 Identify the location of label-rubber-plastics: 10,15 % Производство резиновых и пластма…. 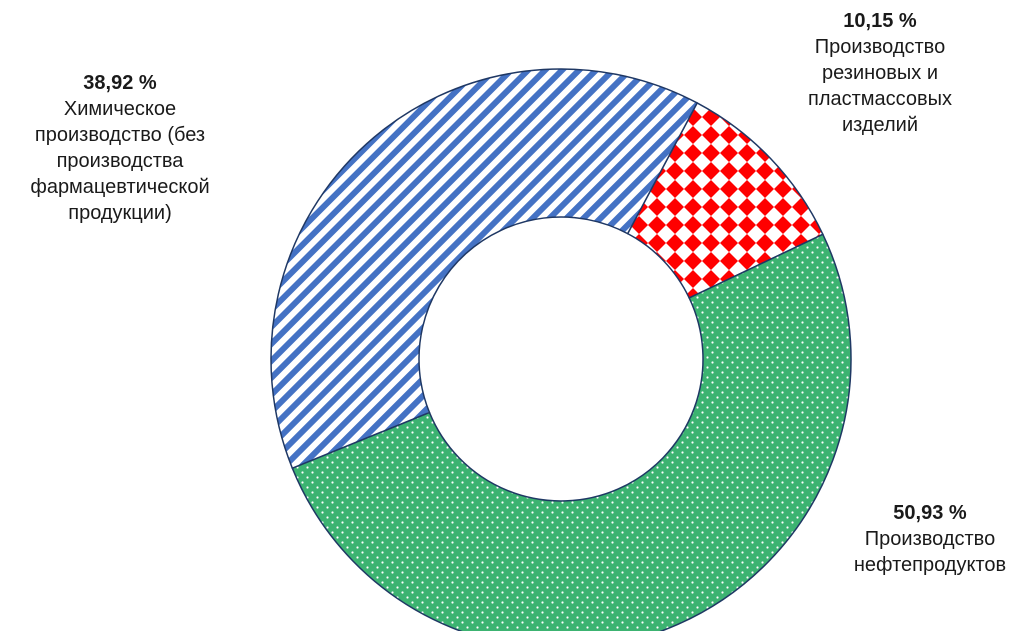
(880, 73).